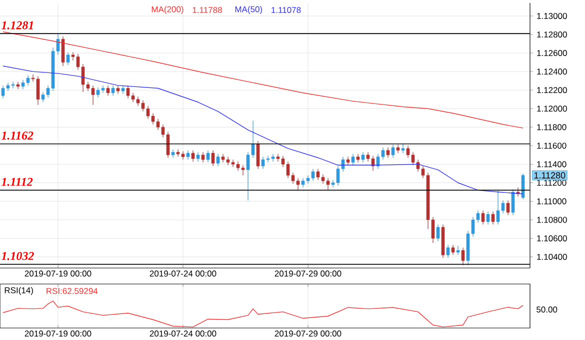 The width and height of the screenshot is (585, 340). Describe the element at coordinates (550, 175) in the screenshot. I see `text: 1.11280` at that location.